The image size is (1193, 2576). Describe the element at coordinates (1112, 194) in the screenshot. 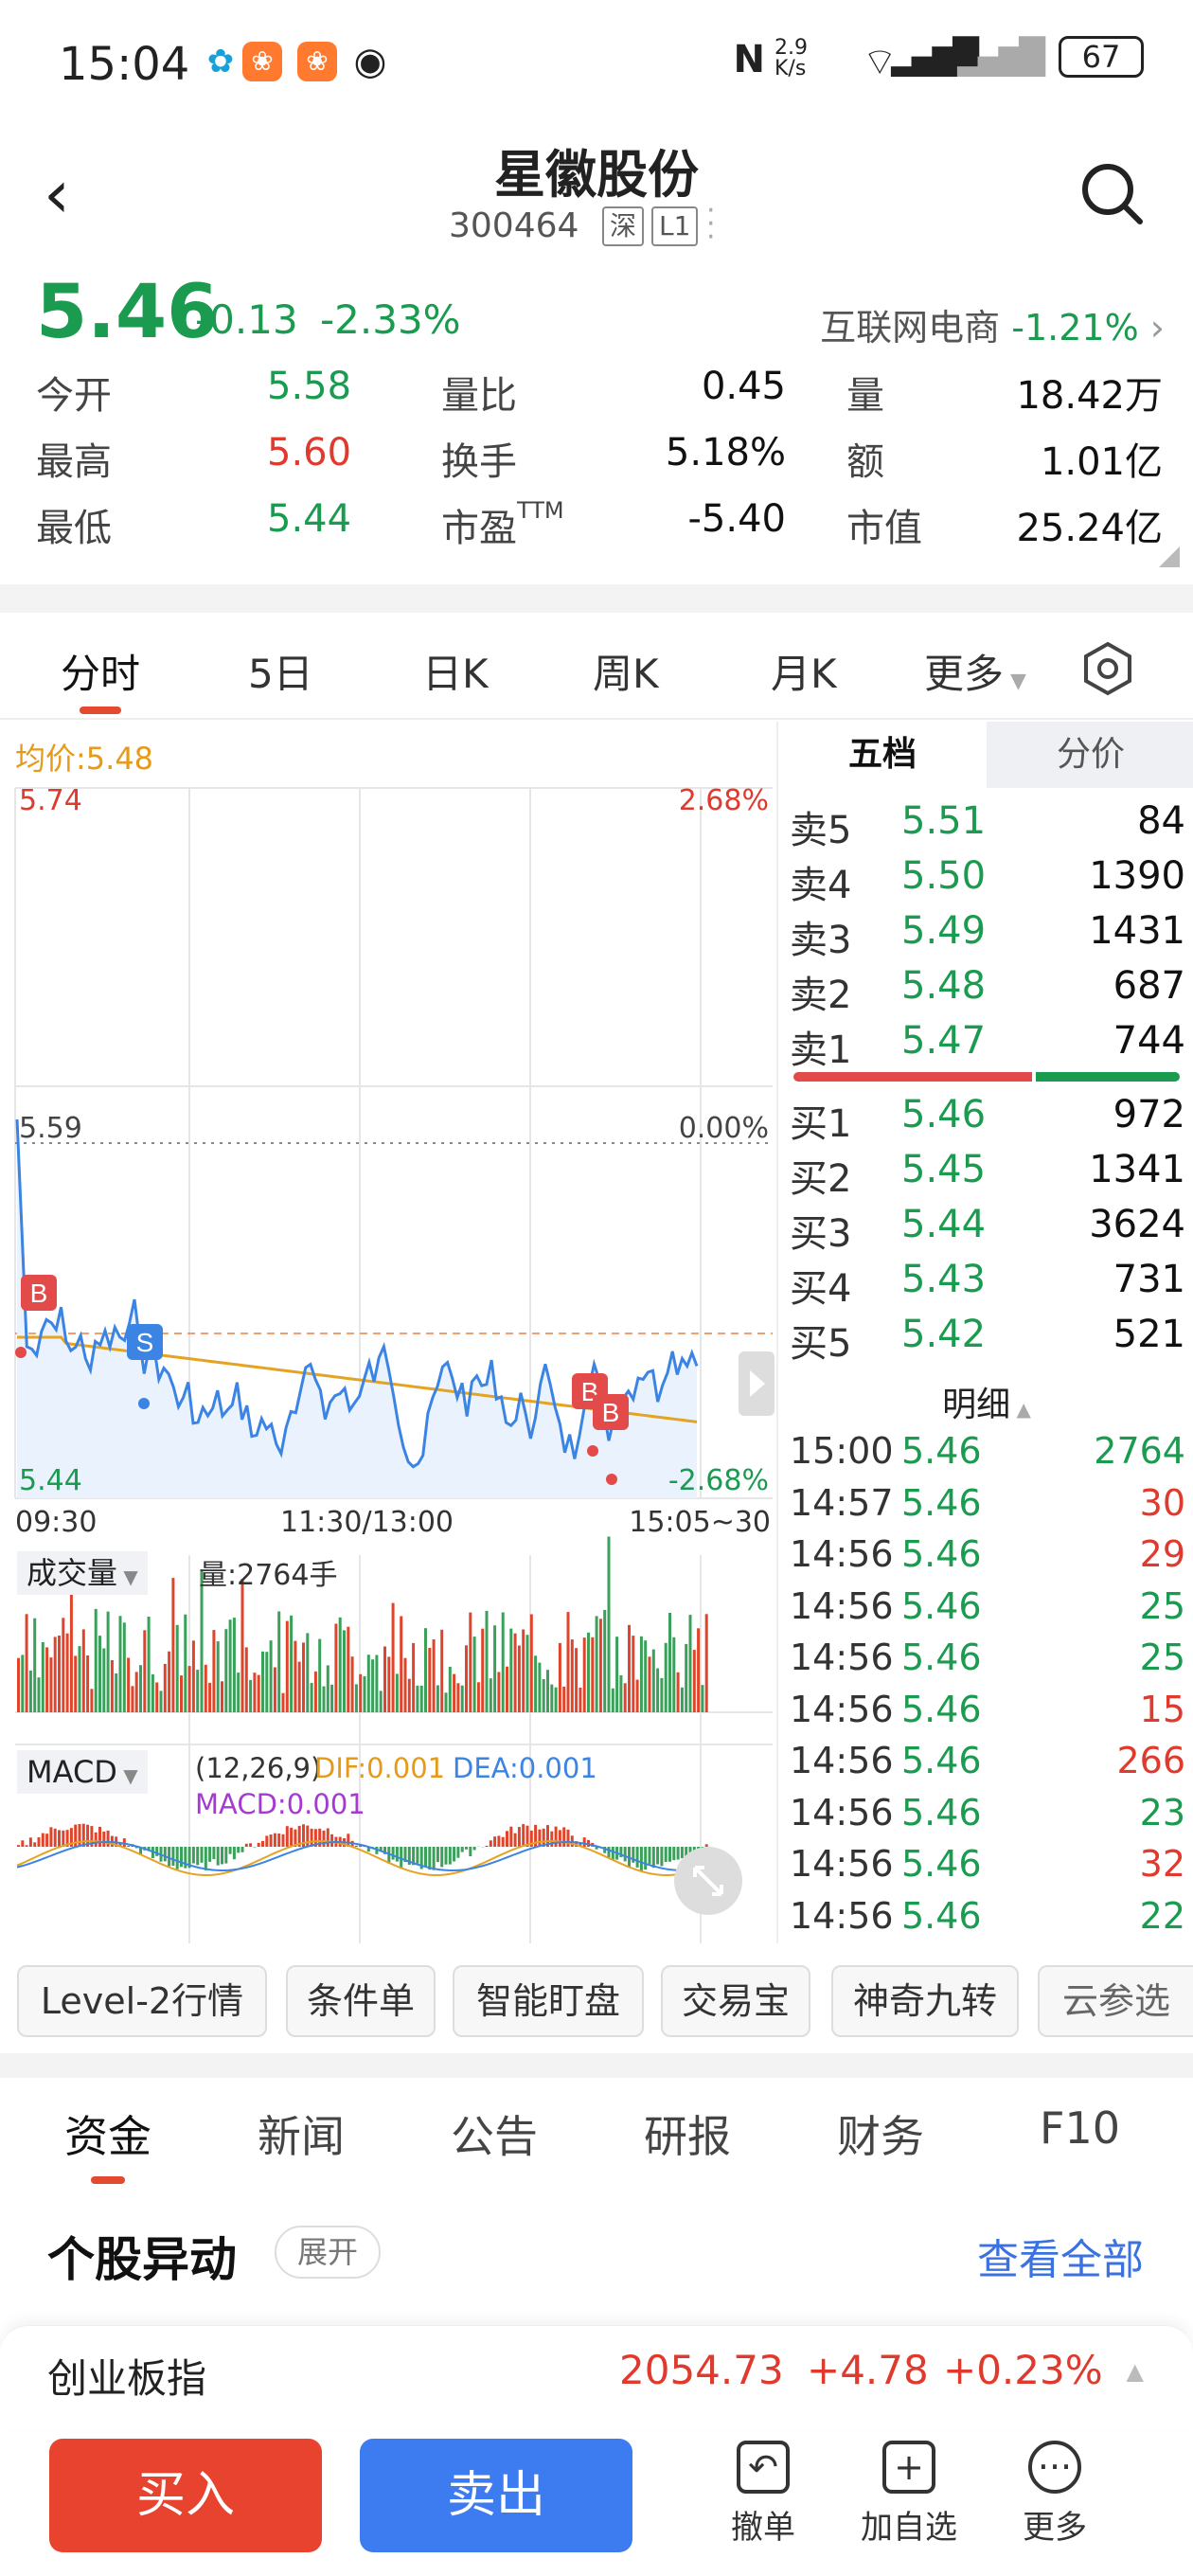

I see `search-icon` at that location.